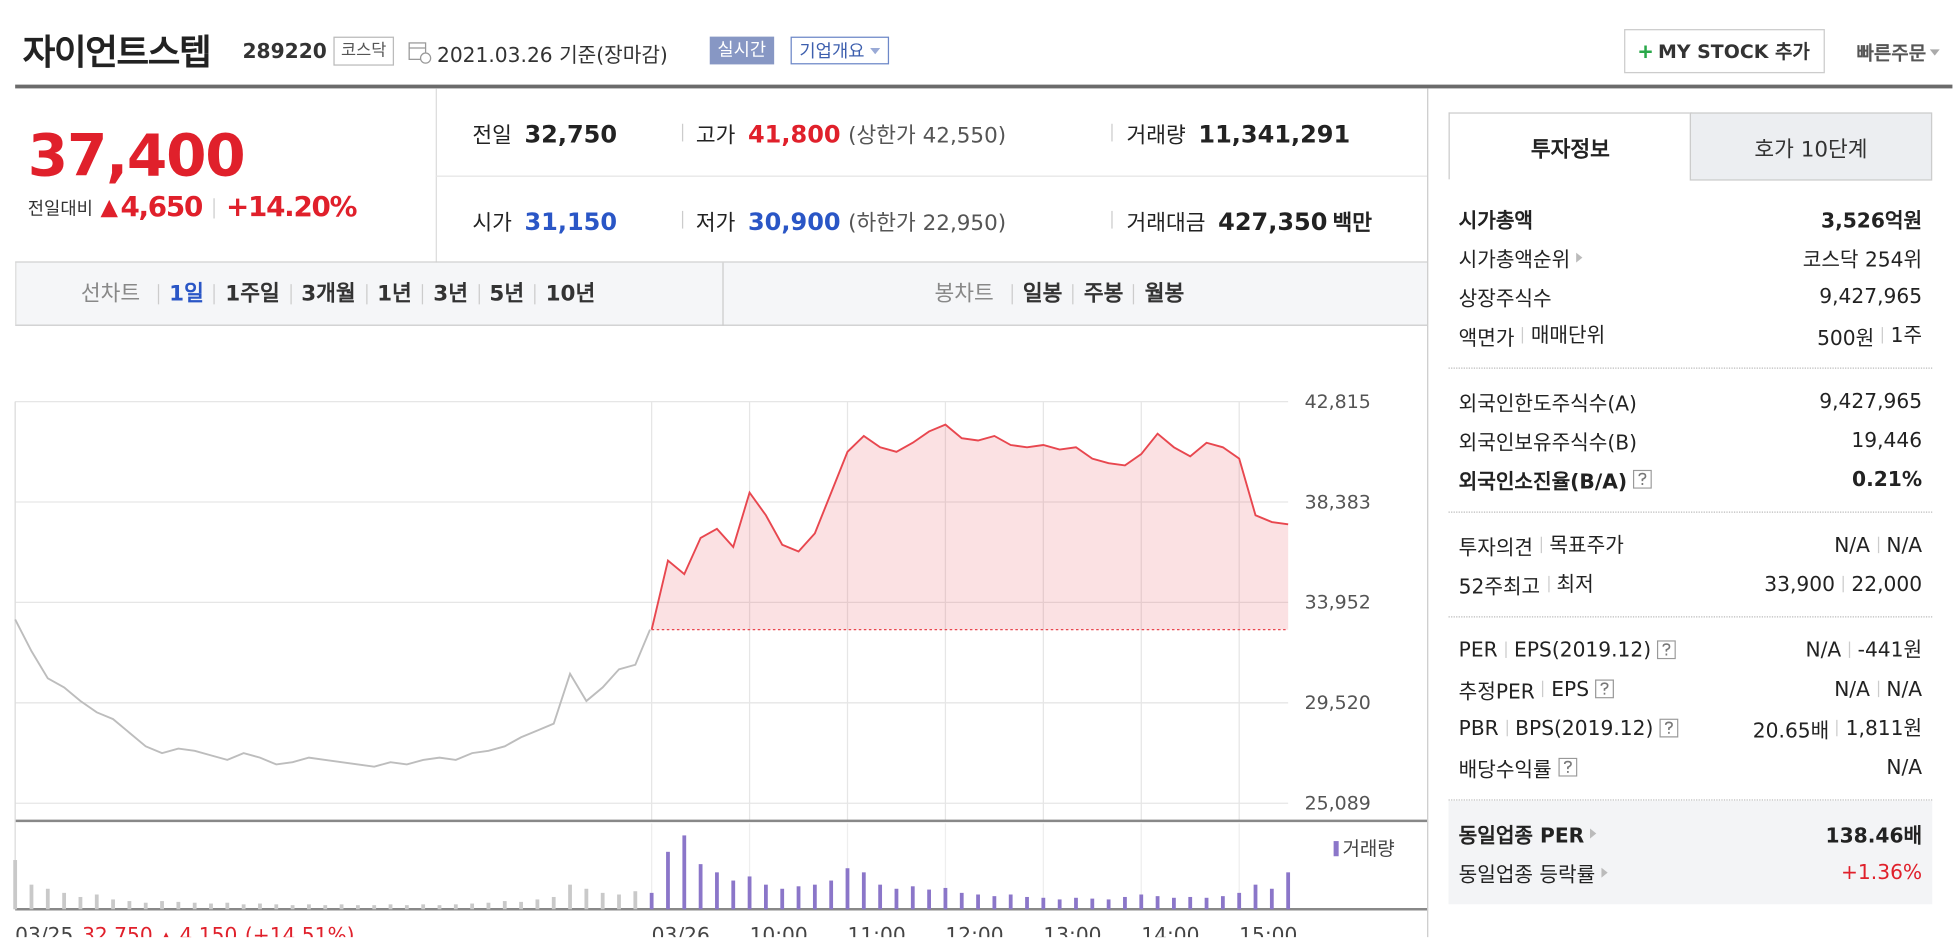  What do you see at coordinates (300, 930) in the screenshot?
I see `note-rate: (+14.51%)` at bounding box center [300, 930].